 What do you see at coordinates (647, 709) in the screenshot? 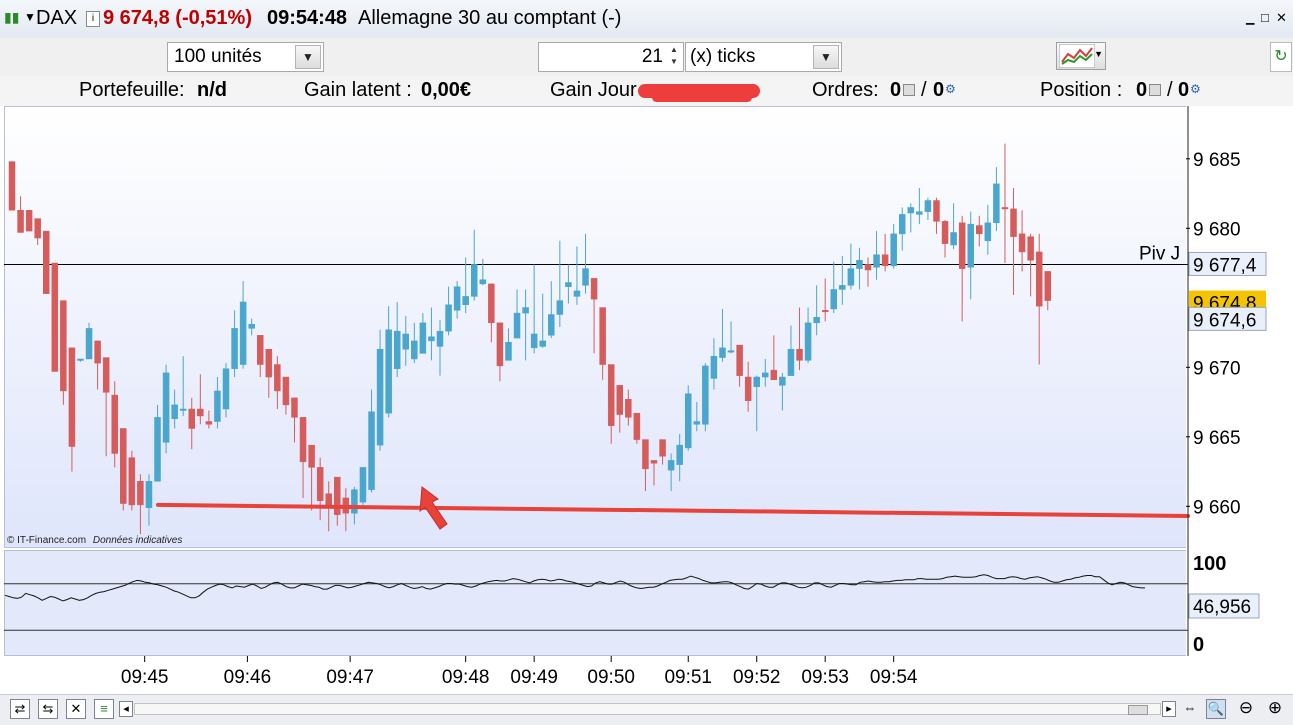
I see `horizontal-scrollbar` at bounding box center [647, 709].